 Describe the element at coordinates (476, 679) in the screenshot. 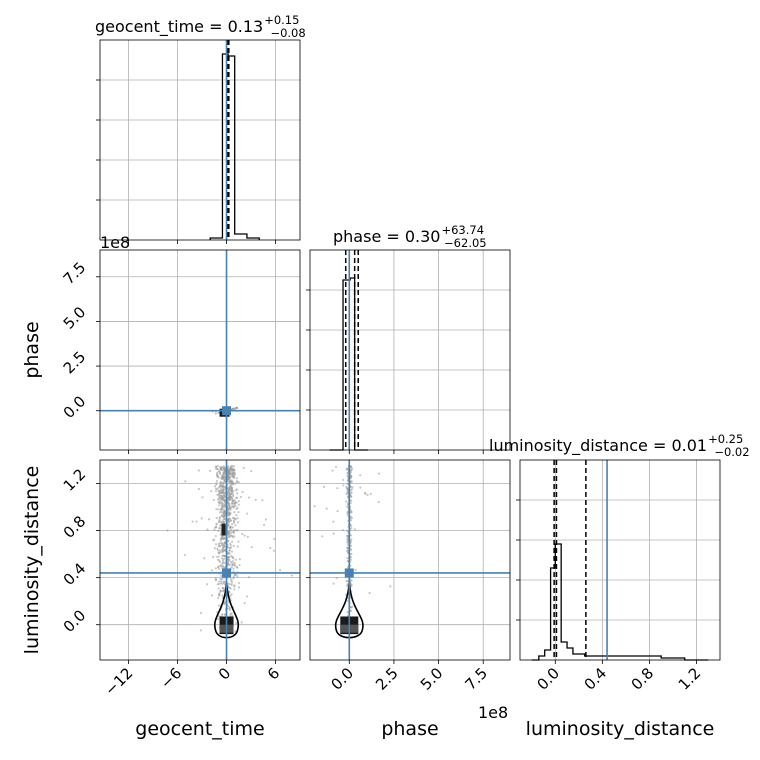

I see `x-tick-label: 7.5` at that location.